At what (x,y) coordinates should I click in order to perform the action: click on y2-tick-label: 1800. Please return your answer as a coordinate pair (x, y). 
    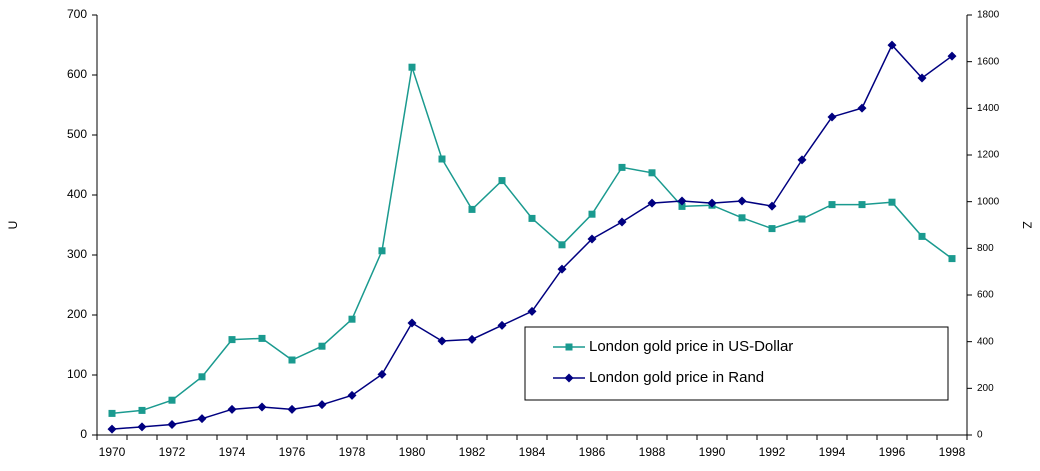
    Looking at the image, I should click on (988, 15).